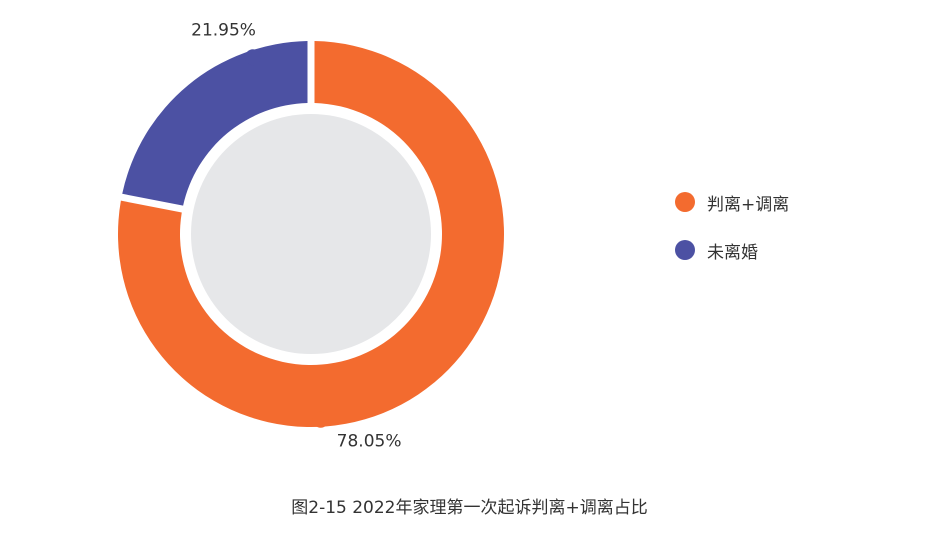 The image size is (939, 543). I want to click on figure-caption: 图2-15 2022年家理第一次起诉判离+调离占比, so click(469, 508).